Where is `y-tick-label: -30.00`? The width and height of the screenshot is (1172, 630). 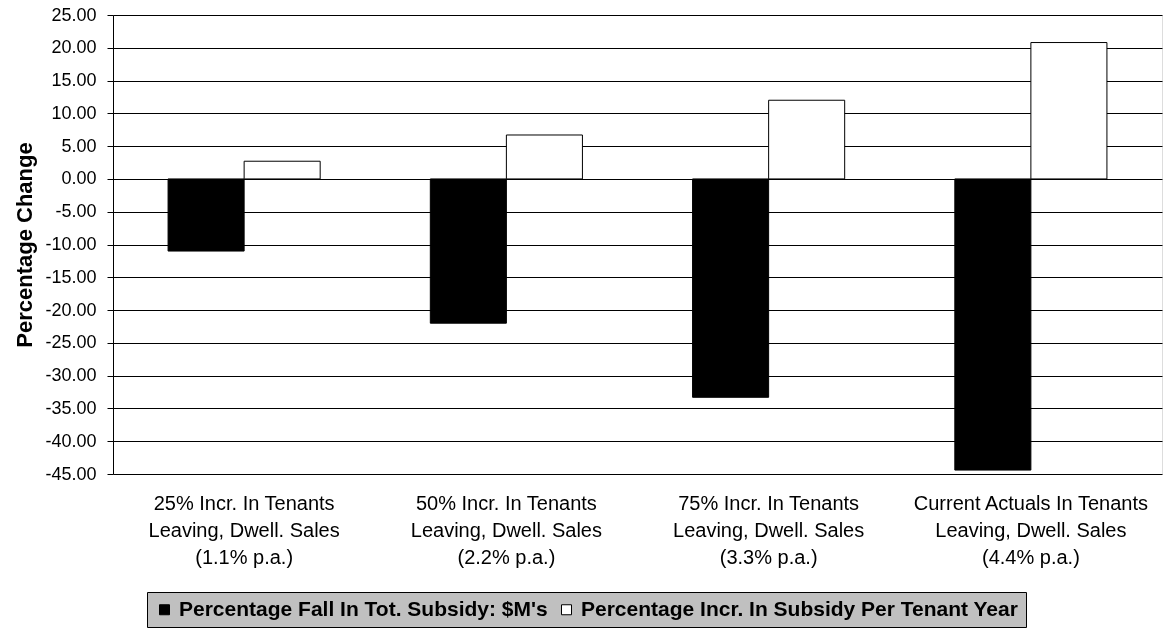
y-tick-label: -30.00 is located at coordinates (71, 375).